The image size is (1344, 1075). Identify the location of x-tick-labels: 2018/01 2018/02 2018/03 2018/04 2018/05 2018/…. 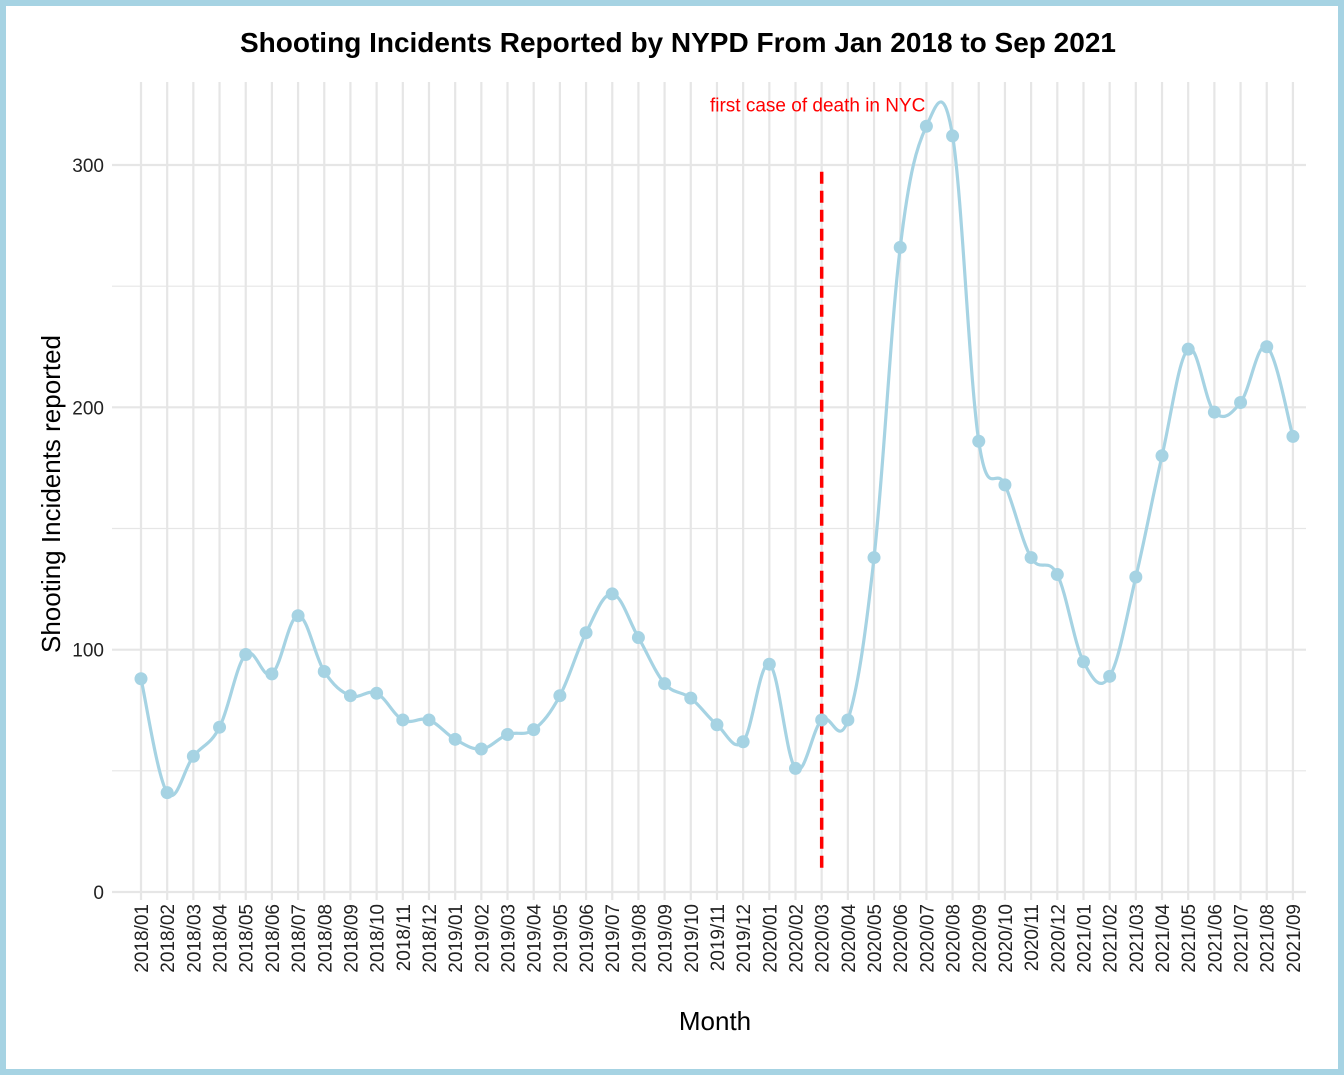
(718, 938).